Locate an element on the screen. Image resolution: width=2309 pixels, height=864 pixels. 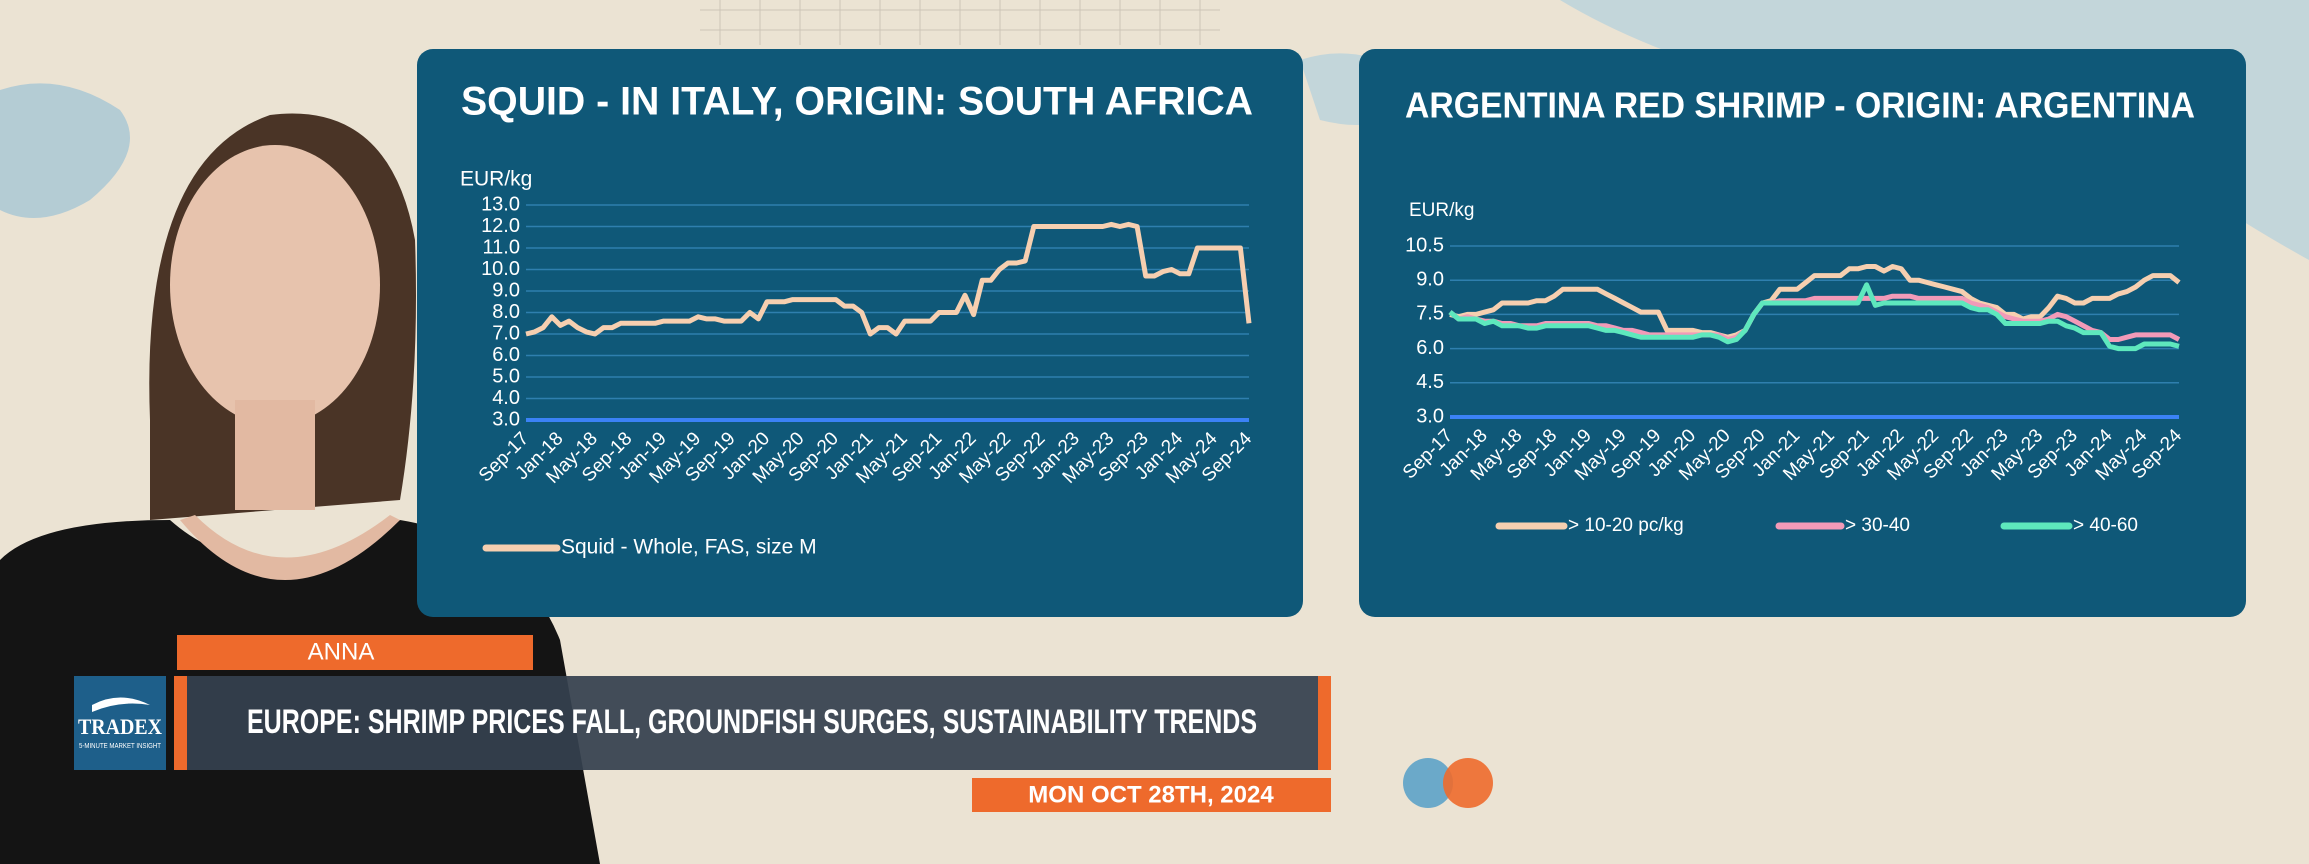
legend-label: > 10-20 pc/kg is located at coordinates (1626, 525).